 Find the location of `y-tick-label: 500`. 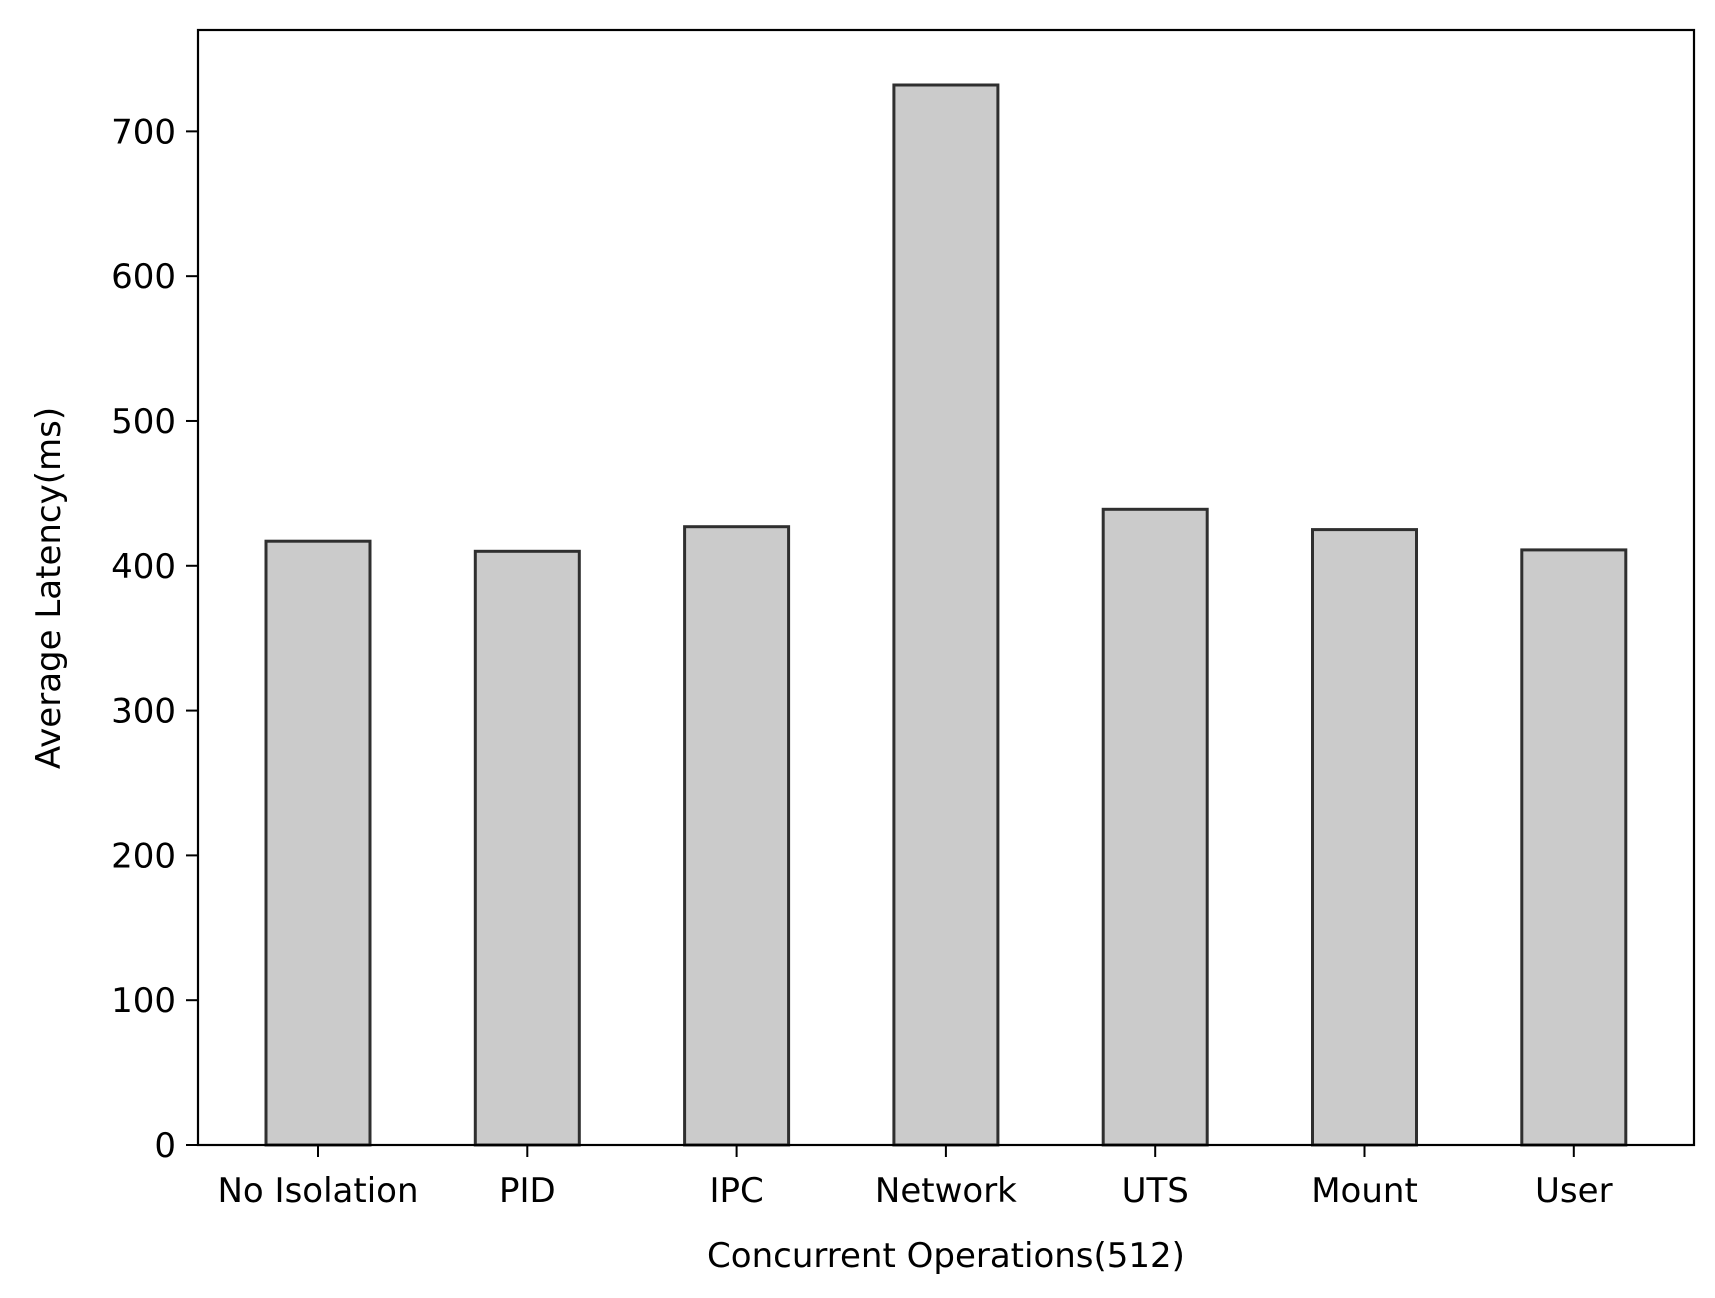

y-tick-label: 500 is located at coordinates (143, 422).